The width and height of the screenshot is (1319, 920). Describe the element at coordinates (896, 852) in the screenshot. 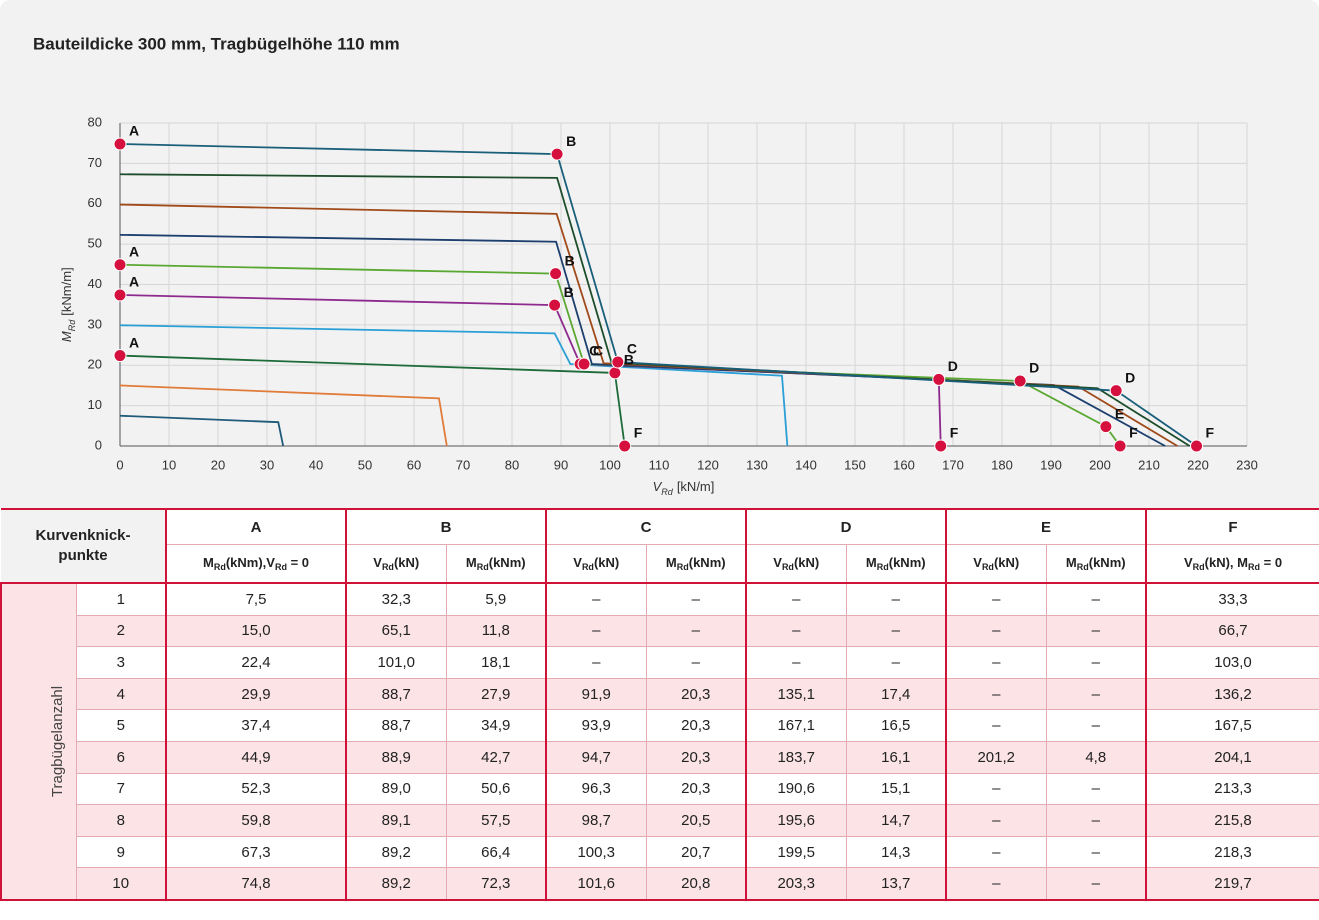

I see `cell: 14,3` at that location.